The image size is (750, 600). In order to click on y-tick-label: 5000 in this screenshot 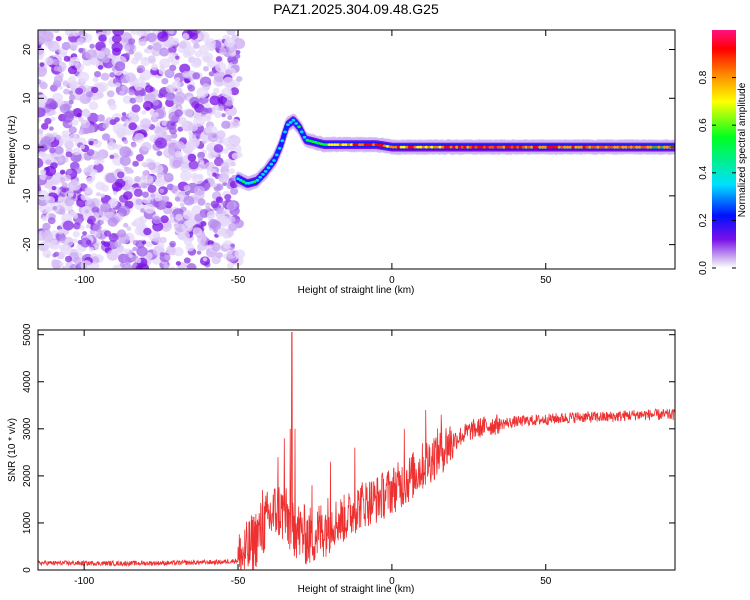, I will do `click(27, 334)`.